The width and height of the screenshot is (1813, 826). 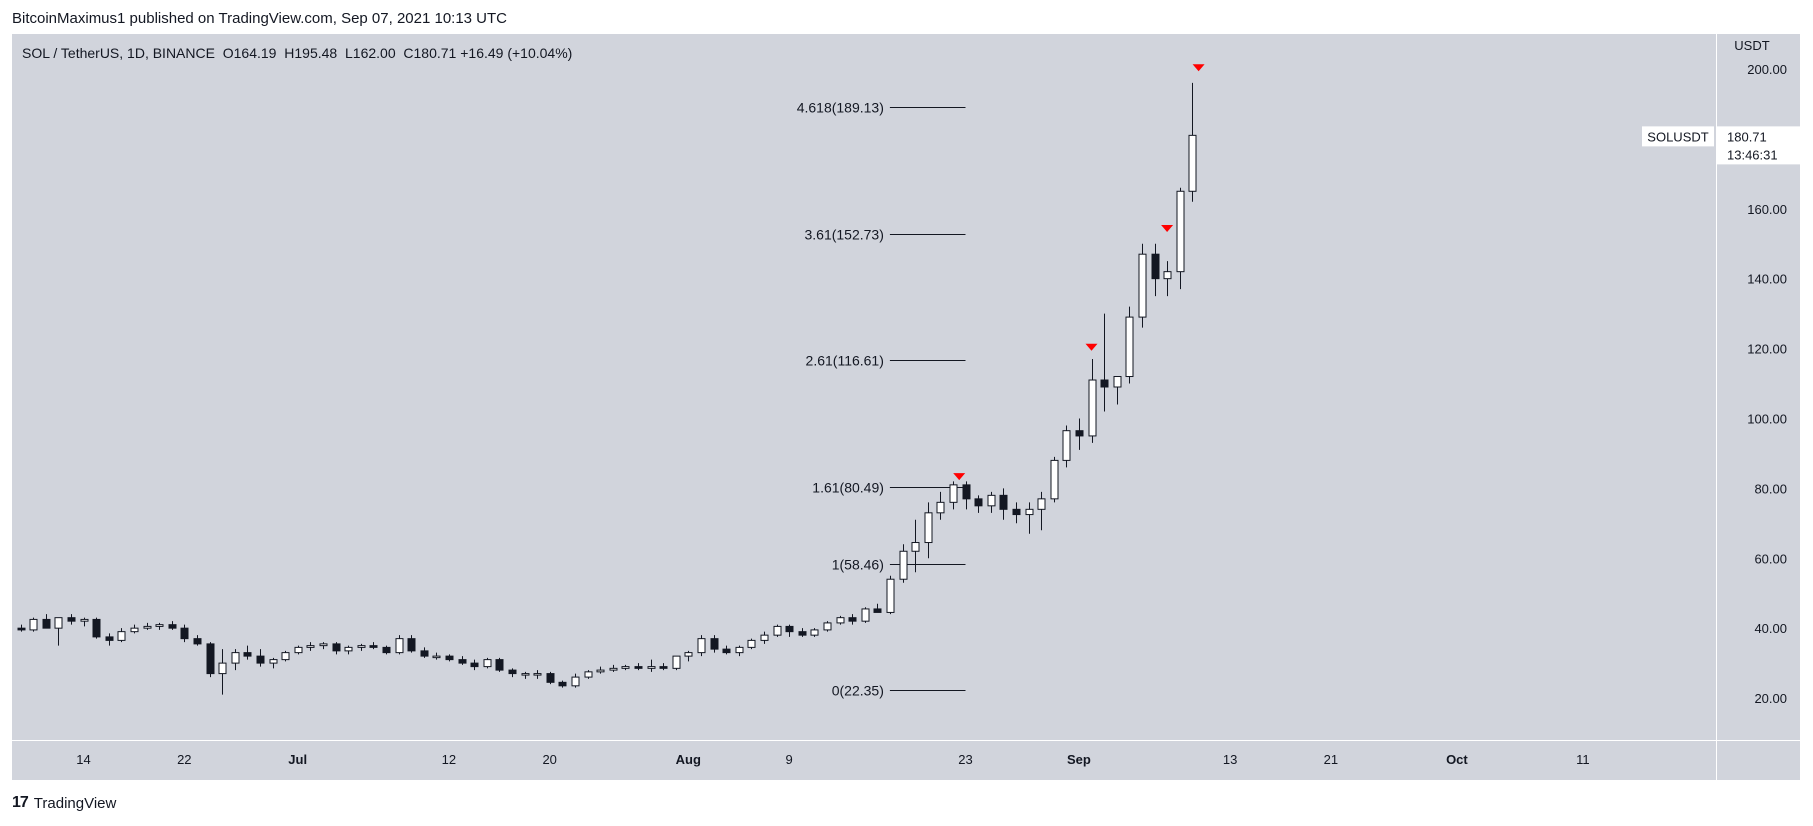 I want to click on price-tick-label: 80.00, so click(x=1770, y=488).